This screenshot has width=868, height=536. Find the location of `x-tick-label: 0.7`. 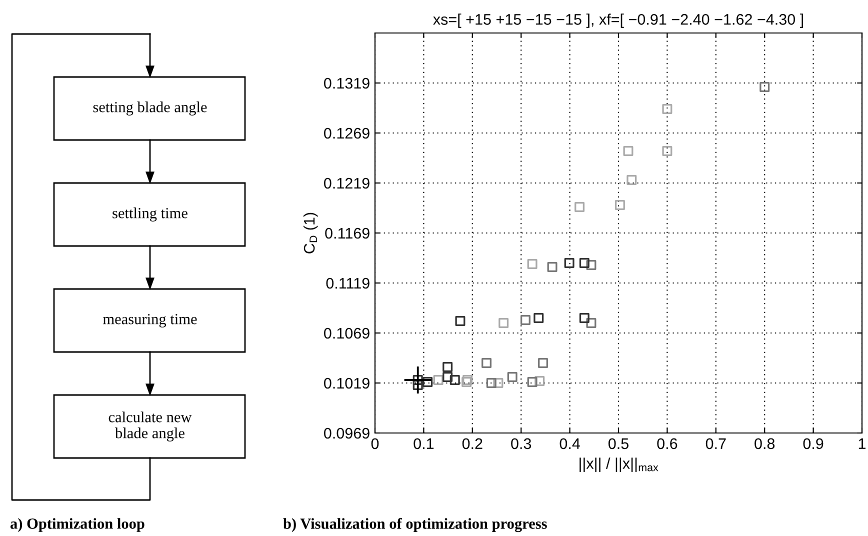

x-tick-label: 0.7 is located at coordinates (716, 444).